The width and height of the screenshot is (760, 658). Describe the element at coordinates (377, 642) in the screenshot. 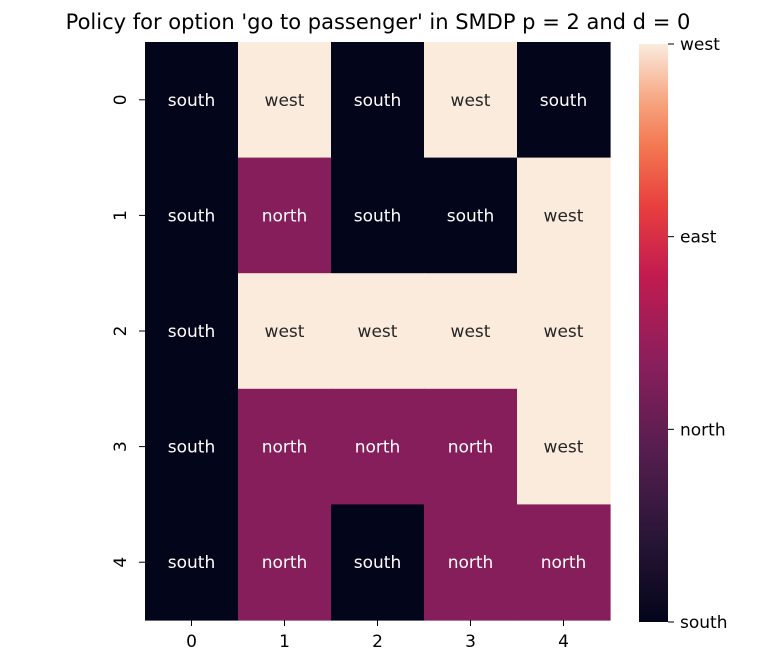

I see `x-tick-label: 2` at that location.